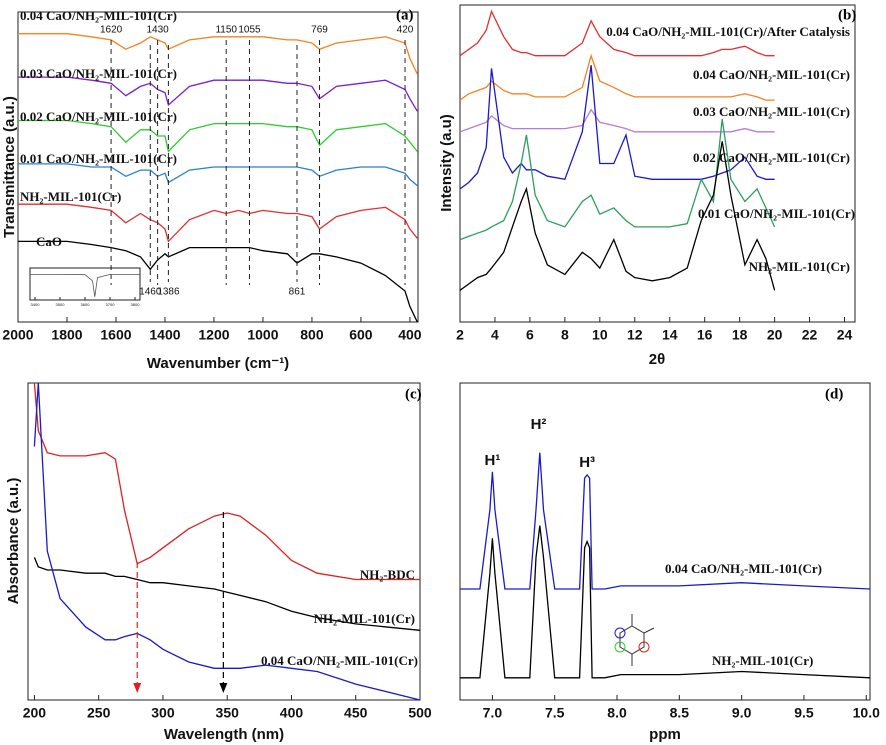 This screenshot has width=886, height=745. What do you see at coordinates (804, 713) in the screenshot?
I see `x-tick-label: 9.5` at bounding box center [804, 713].